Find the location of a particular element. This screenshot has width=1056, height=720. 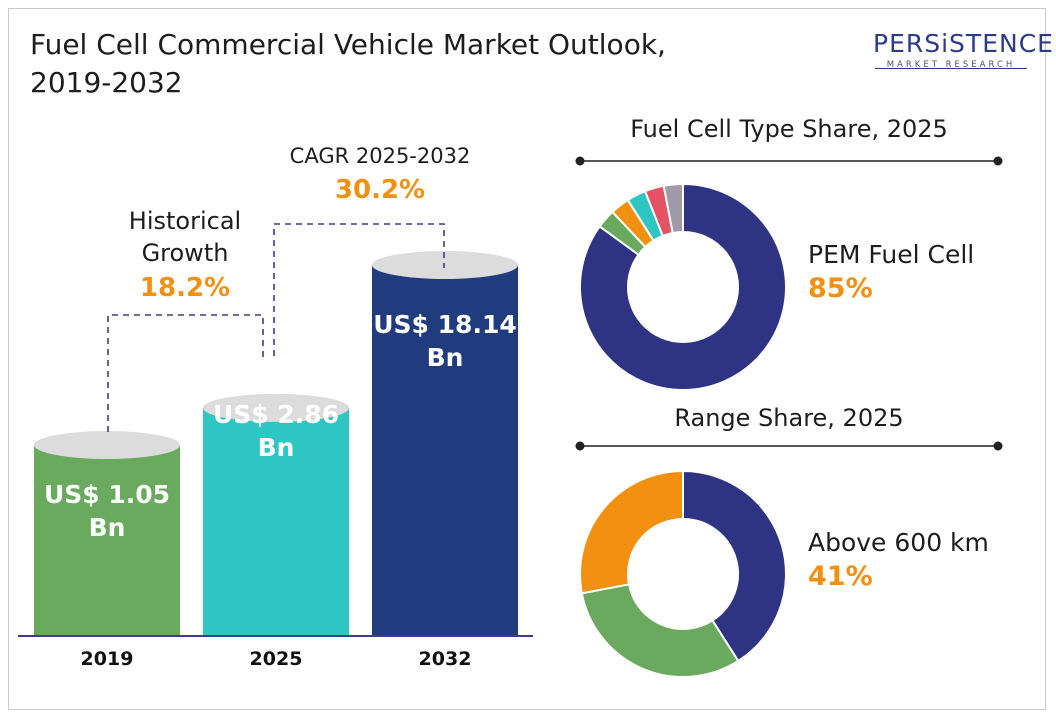

bar-cap-2032 is located at coordinates (445, 265).